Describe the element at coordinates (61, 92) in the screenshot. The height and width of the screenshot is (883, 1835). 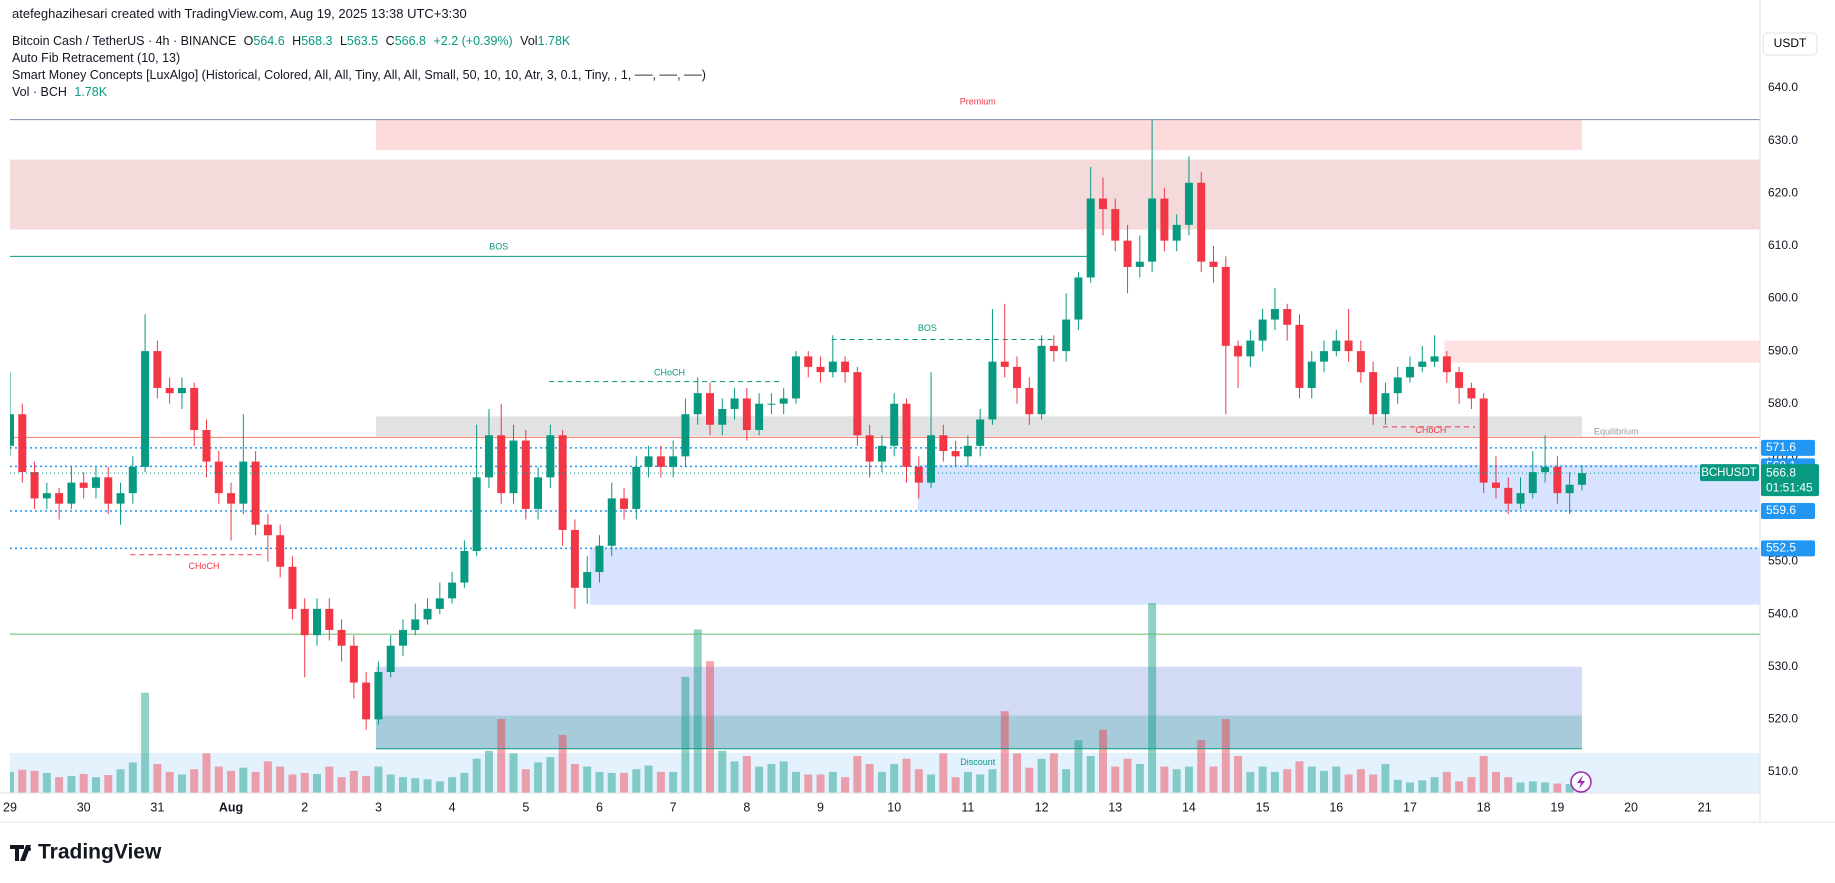
I see `volume-legend: Vol · BCH 1.78K` at that location.